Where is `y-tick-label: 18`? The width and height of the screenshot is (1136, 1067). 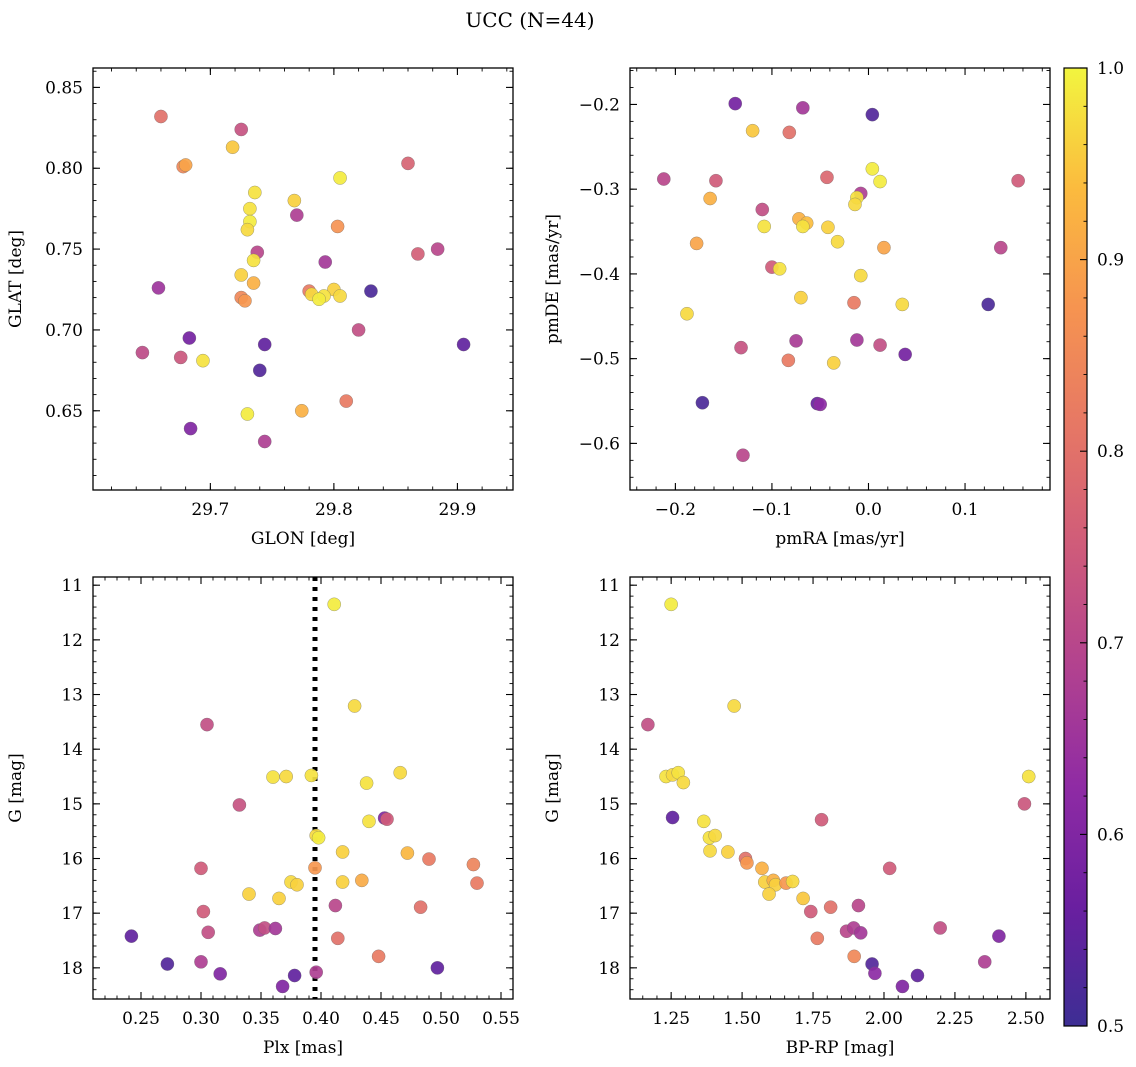
y-tick-label: 18 is located at coordinates (72, 969).